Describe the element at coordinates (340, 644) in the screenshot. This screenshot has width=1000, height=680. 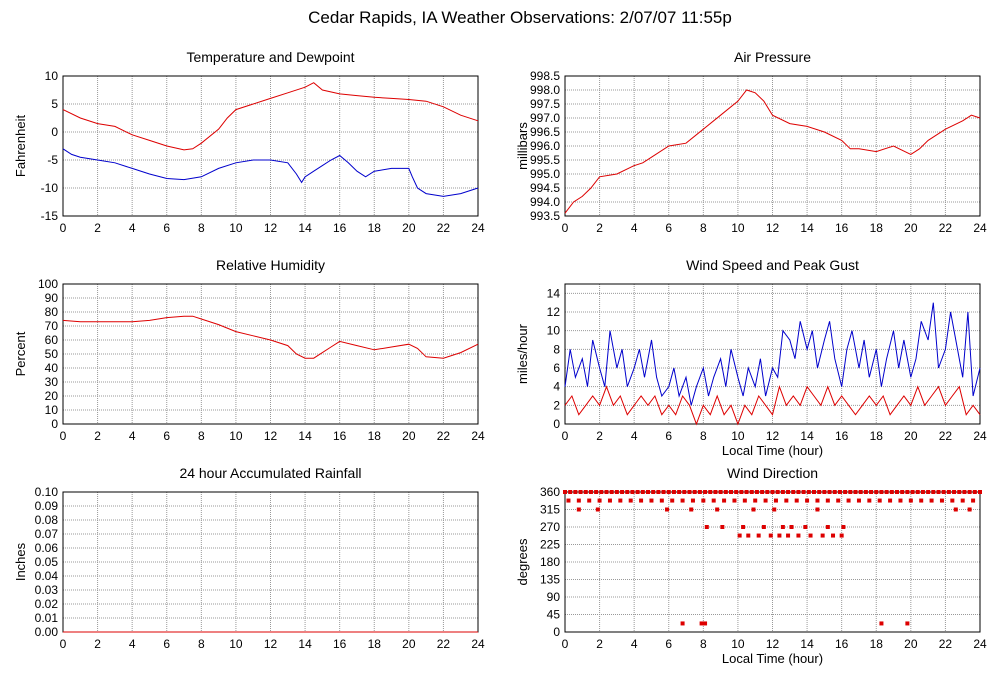
I see `x-tick-label: 16` at that location.